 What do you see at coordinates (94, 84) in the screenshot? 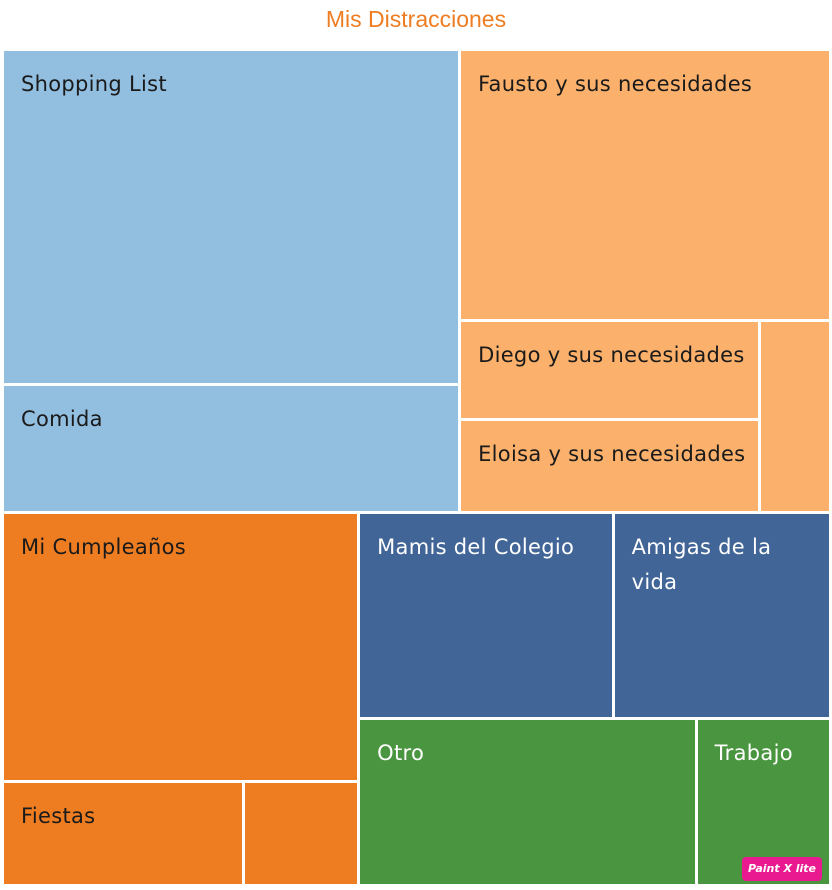
I see `treemap-tile-label: Shopping List` at bounding box center [94, 84].